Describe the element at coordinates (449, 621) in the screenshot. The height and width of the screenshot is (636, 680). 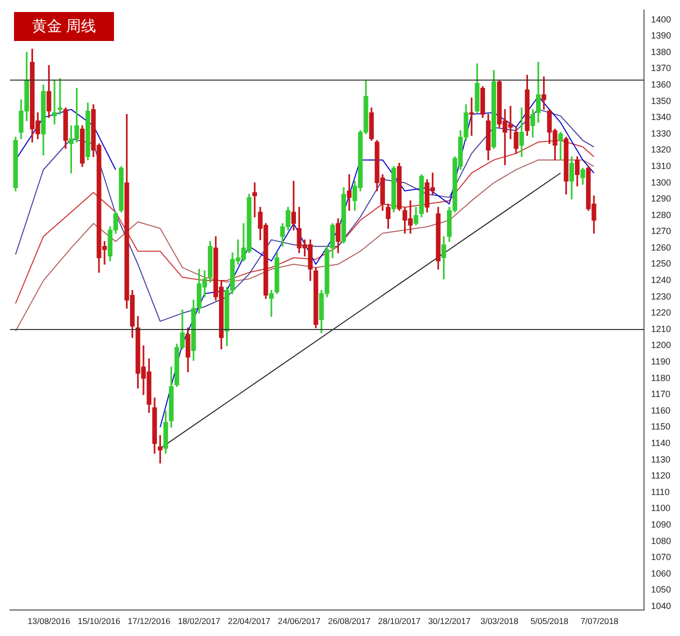
I see `x-tick-label: 30/12/2017` at that location.